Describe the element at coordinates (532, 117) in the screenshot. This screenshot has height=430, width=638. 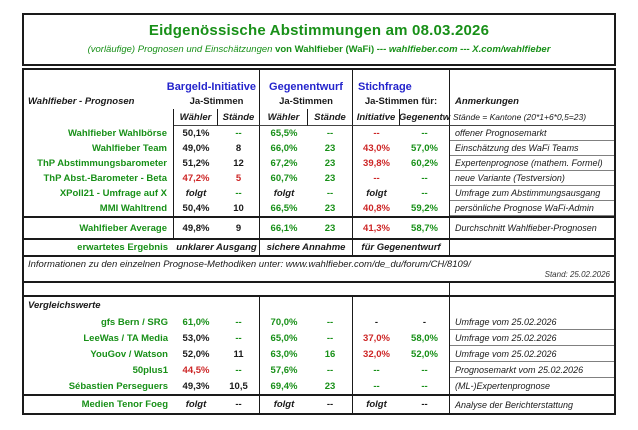
I see `staende-note: Stände = Kantone (20*1+6*0,5=23)` at that location.